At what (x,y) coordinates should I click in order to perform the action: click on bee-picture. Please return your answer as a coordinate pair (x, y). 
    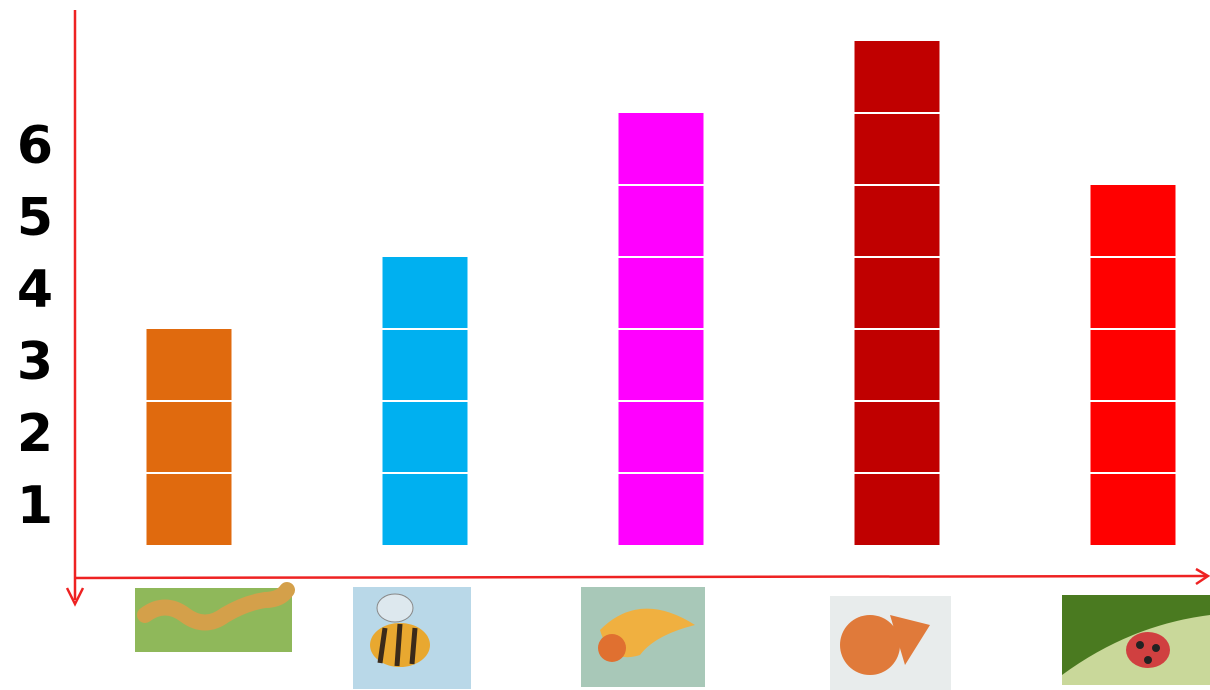
    Looking at the image, I should click on (412, 638).